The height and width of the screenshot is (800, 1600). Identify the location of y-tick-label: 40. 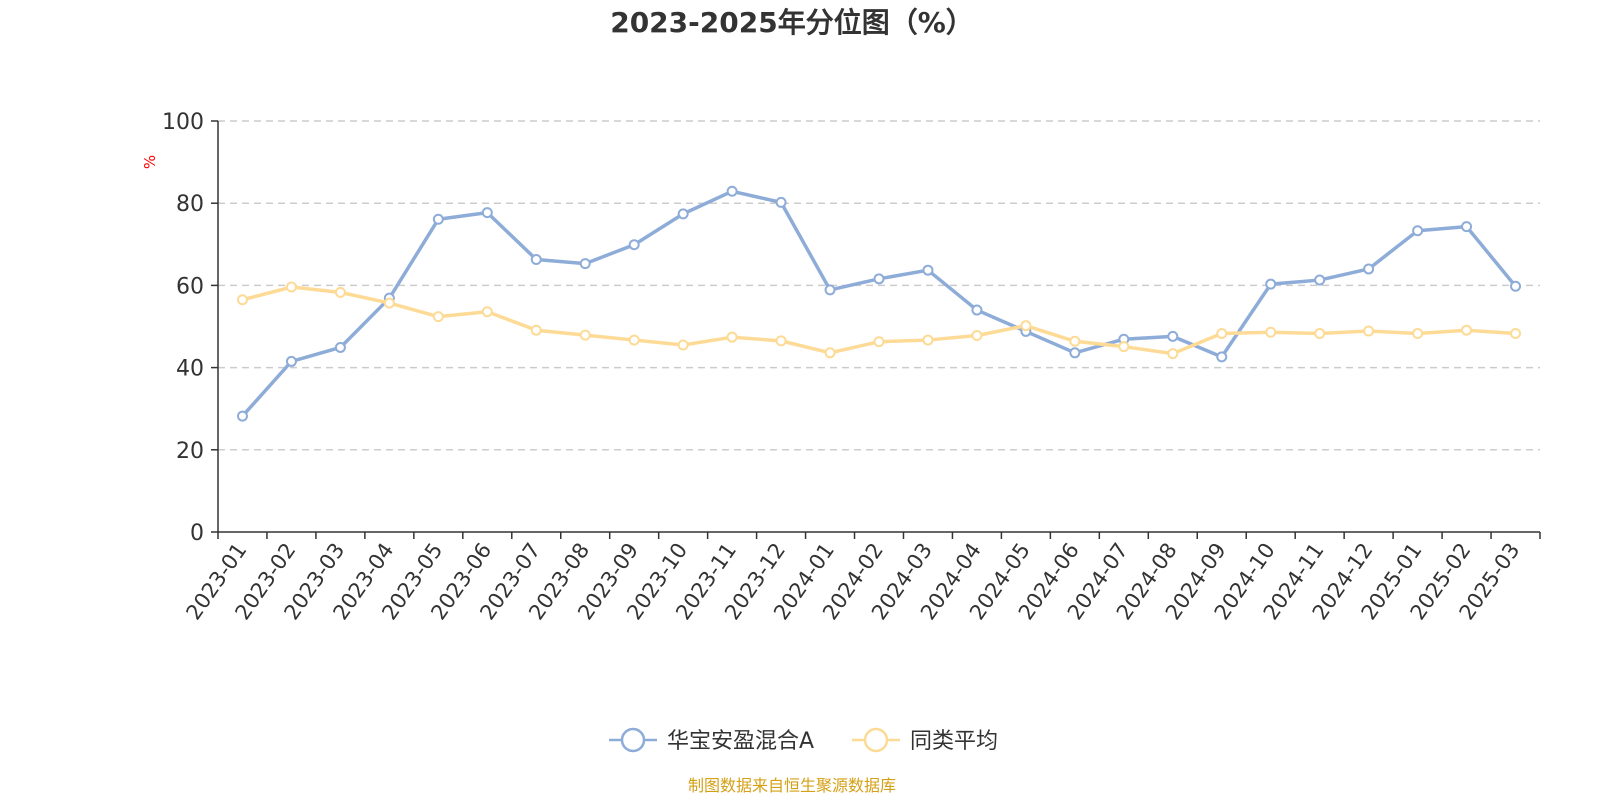
(190, 369).